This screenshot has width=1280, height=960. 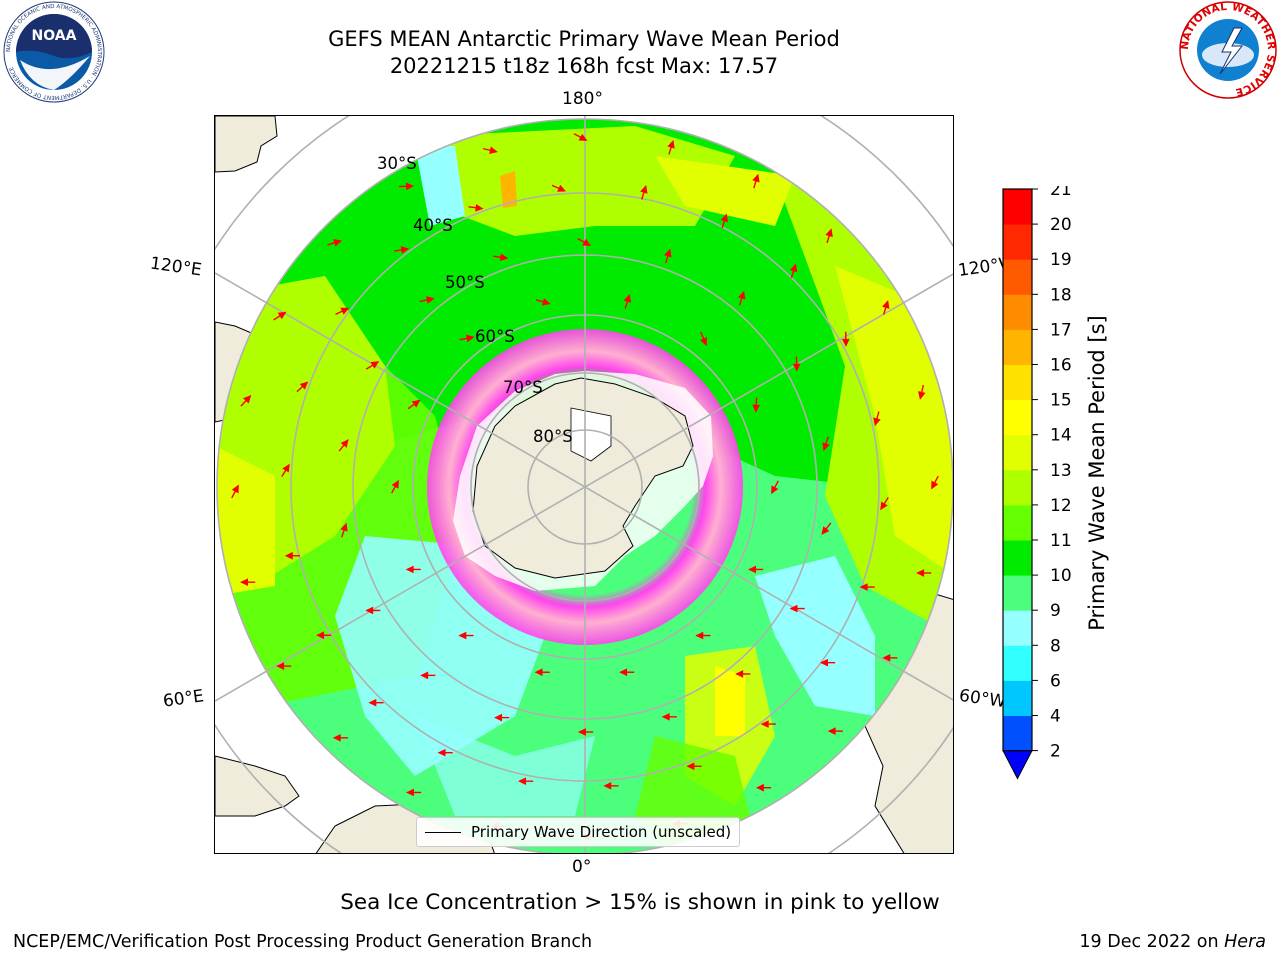 What do you see at coordinates (1061, 436) in the screenshot?
I see `colorbar-tick-label: 14` at bounding box center [1061, 436].